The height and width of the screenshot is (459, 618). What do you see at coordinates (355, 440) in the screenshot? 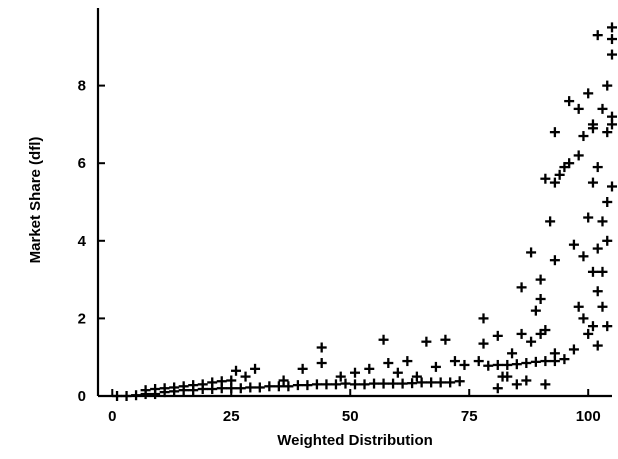
I see `x-axis-title: Weighted Distribution` at bounding box center [355, 440].